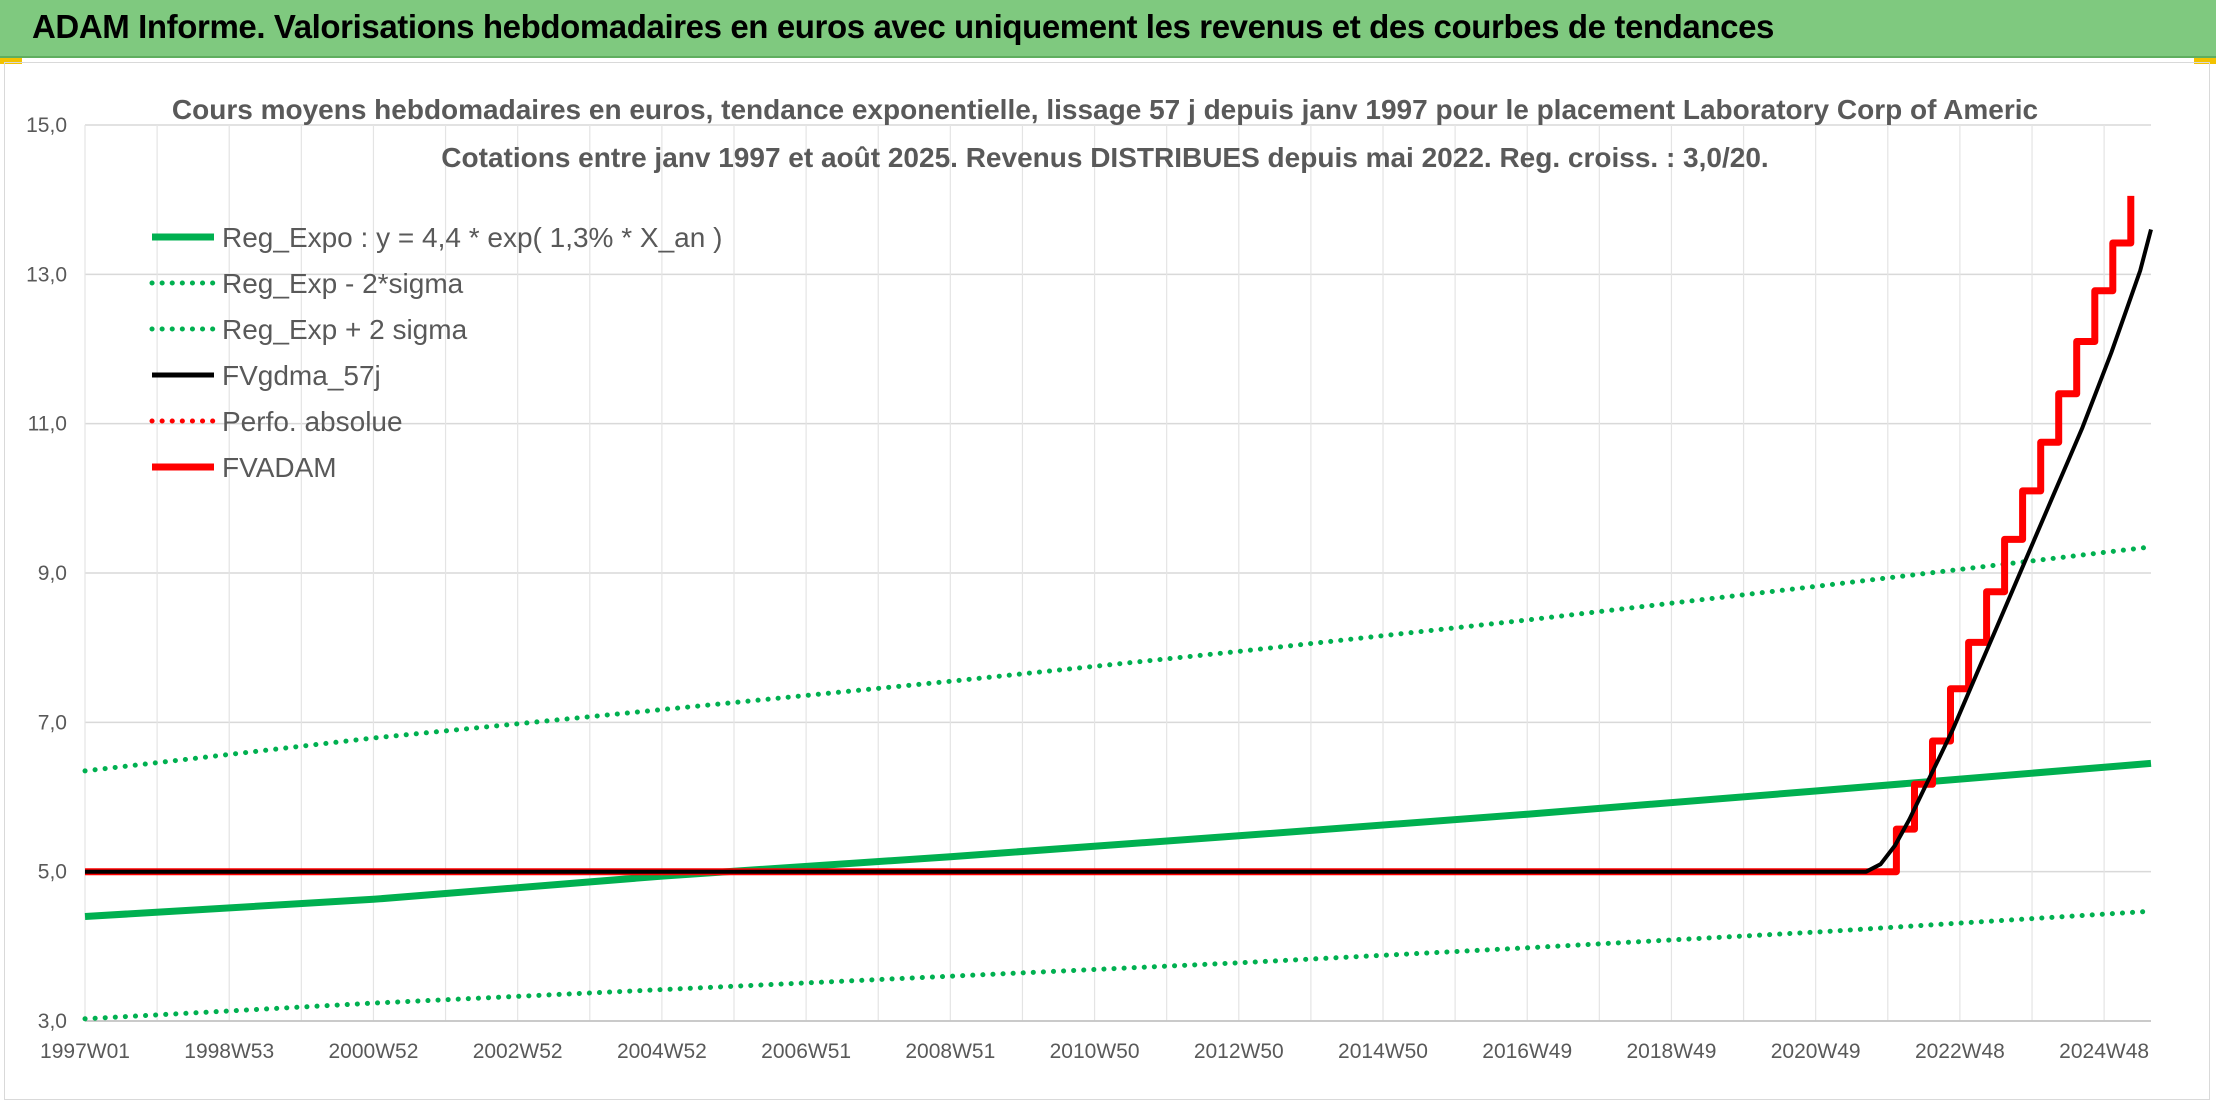  Describe the element at coordinates (52, 872) in the screenshot. I see `y-tick-label: 5,0` at that location.